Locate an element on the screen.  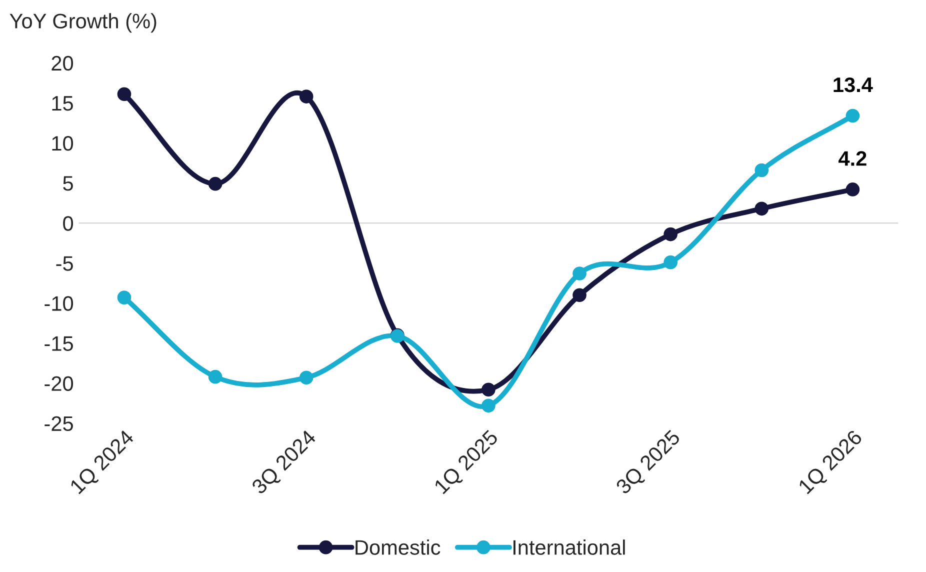
y-tick-label: 10 is located at coordinates (63, 143).